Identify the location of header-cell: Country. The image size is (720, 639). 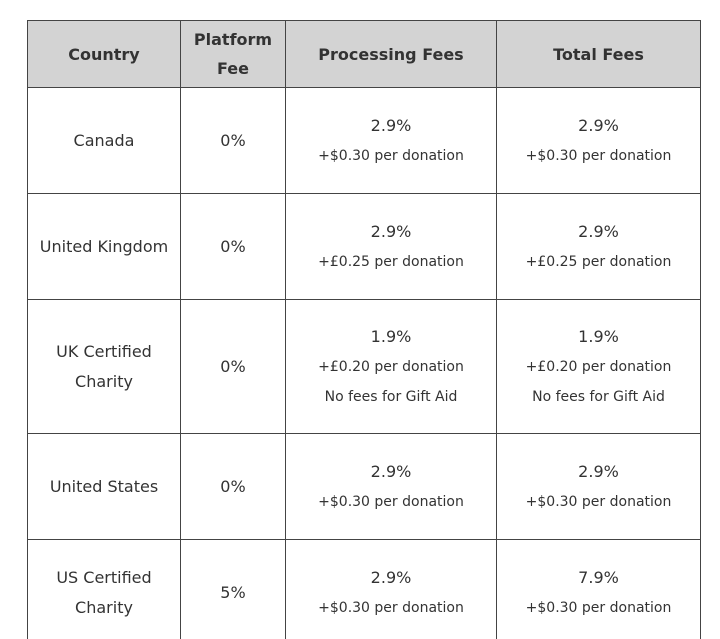
(104, 54).